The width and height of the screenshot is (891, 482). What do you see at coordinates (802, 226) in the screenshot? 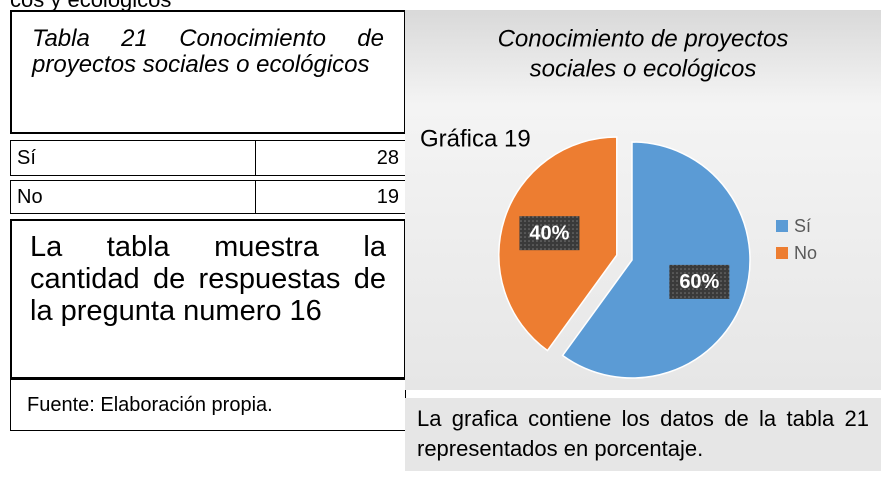
I see `legend-label: Sí` at bounding box center [802, 226].